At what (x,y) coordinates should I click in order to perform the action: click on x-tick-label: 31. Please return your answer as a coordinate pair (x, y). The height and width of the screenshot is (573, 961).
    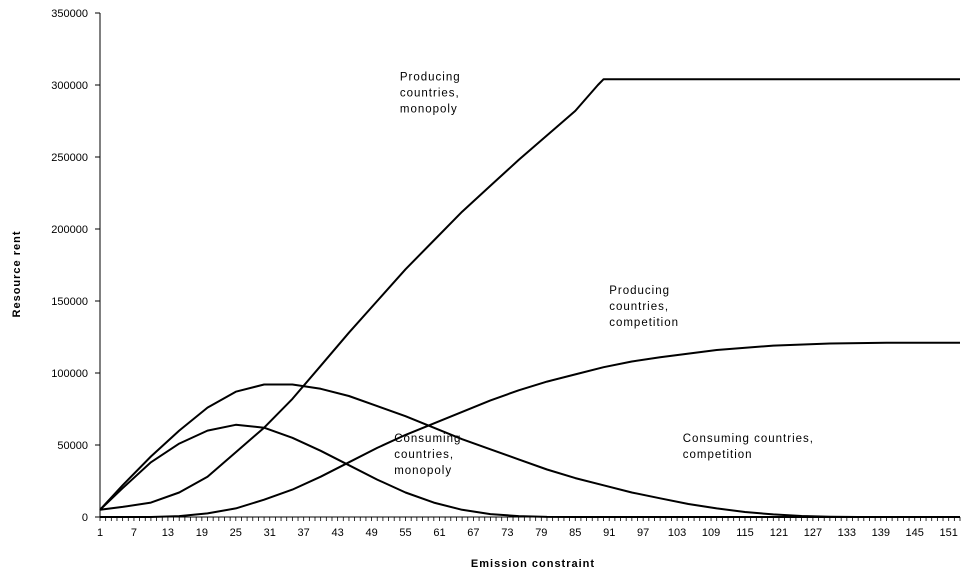
    Looking at the image, I should click on (270, 533).